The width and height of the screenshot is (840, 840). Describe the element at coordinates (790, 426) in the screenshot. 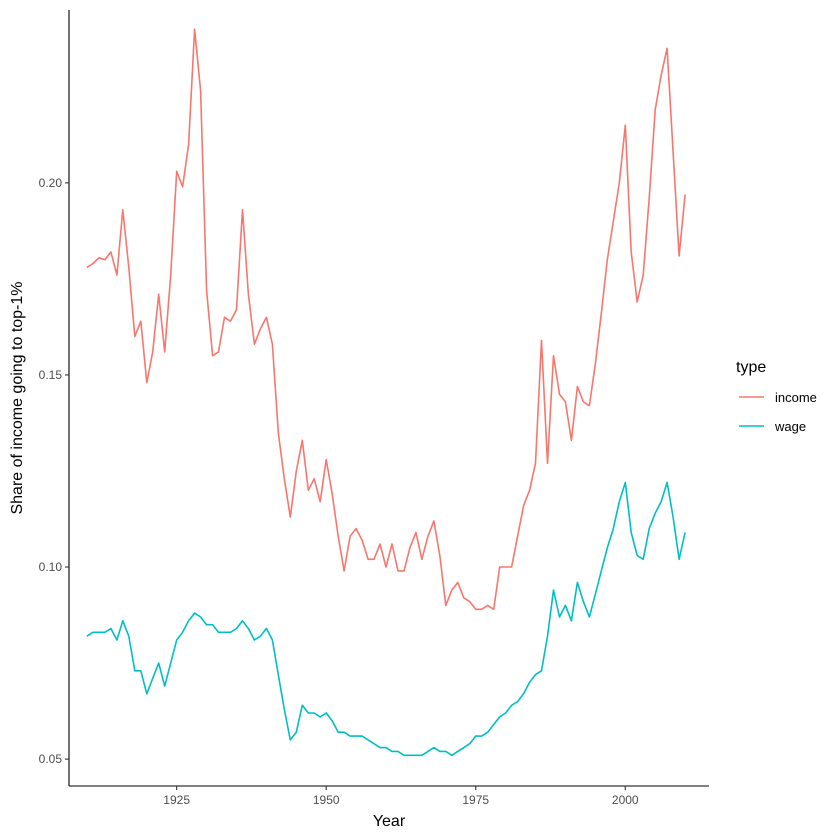

I see `legend-label-wage: wage` at that location.